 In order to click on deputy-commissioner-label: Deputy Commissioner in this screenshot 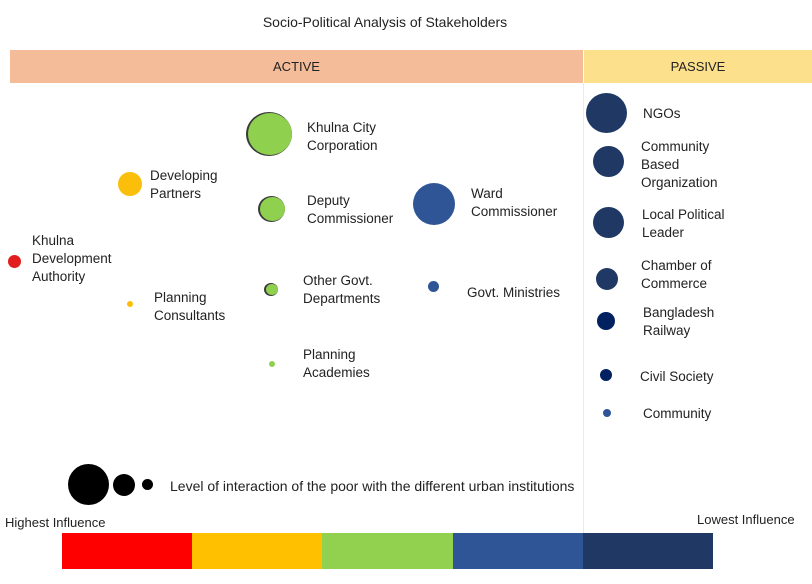, I will do `click(350, 209)`.